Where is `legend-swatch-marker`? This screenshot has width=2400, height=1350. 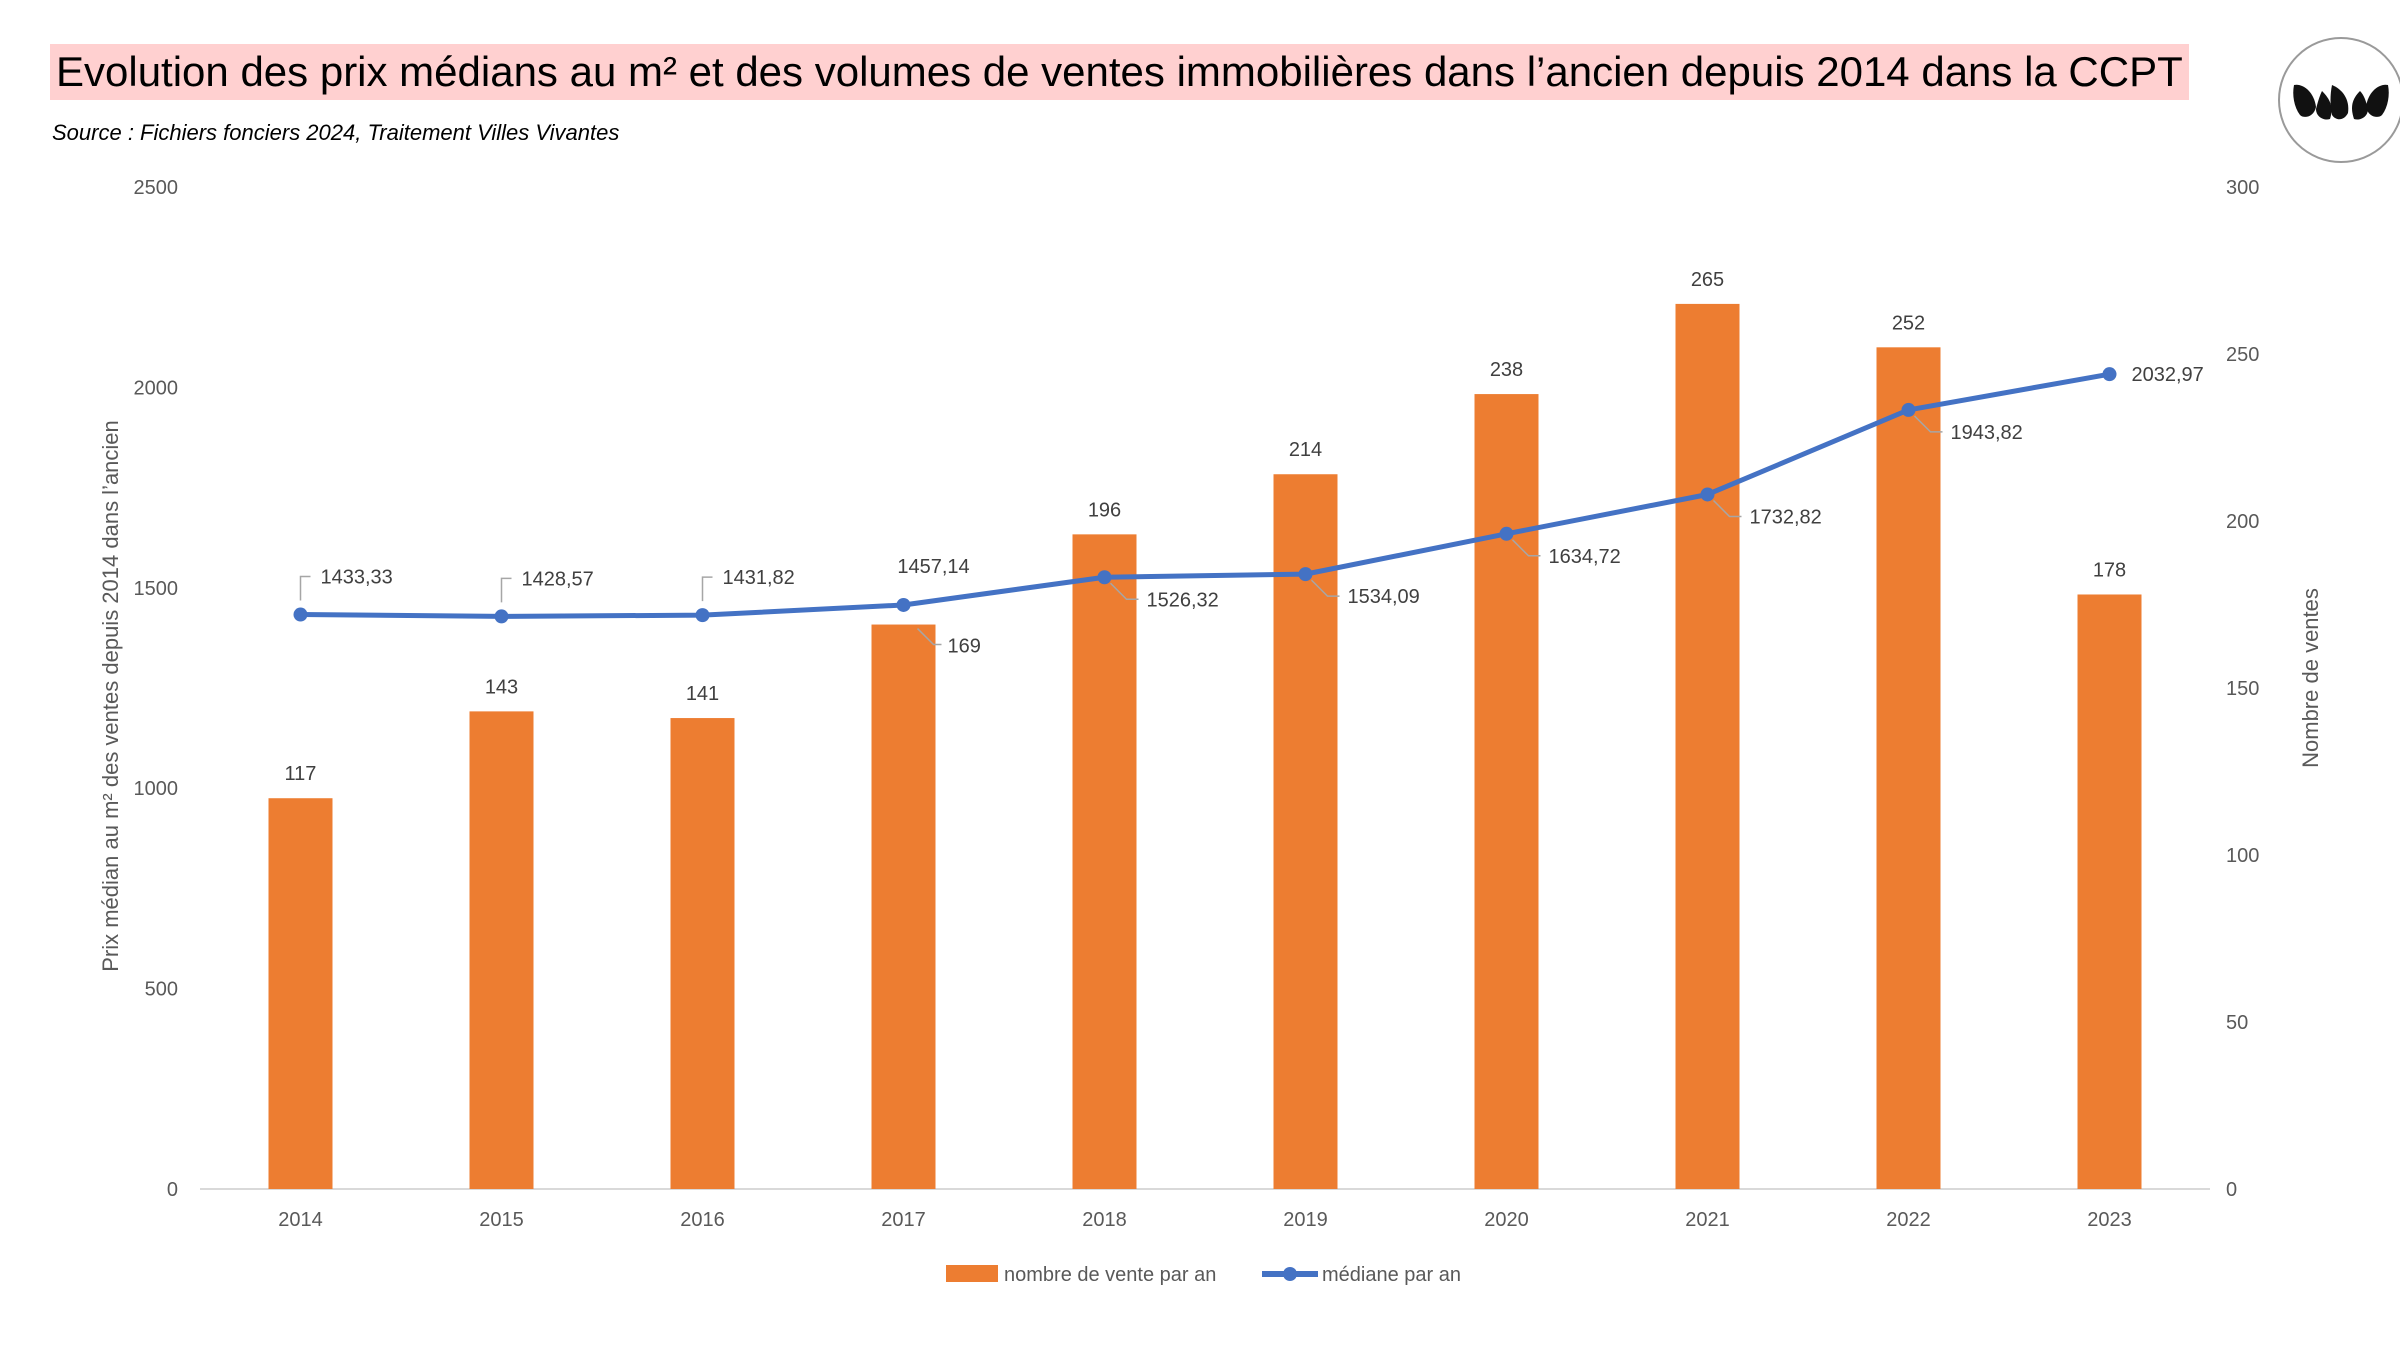
legend-swatch-marker is located at coordinates (1290, 1274).